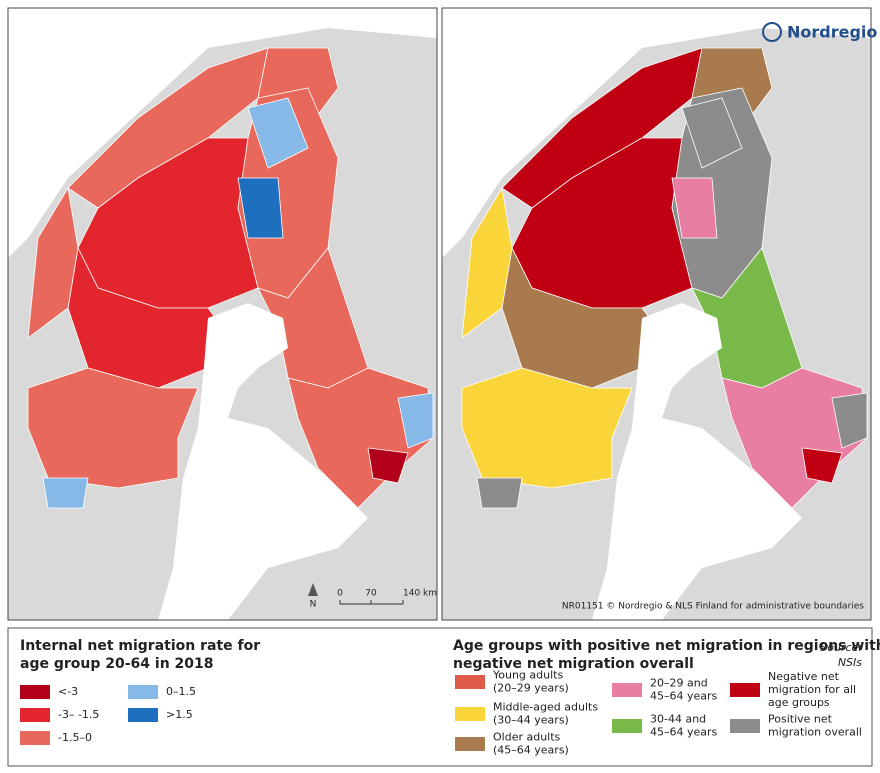 This screenshot has height=773, width=880. Describe the element at coordinates (799, 702) in the screenshot. I see `legend-label: age groups` at that location.